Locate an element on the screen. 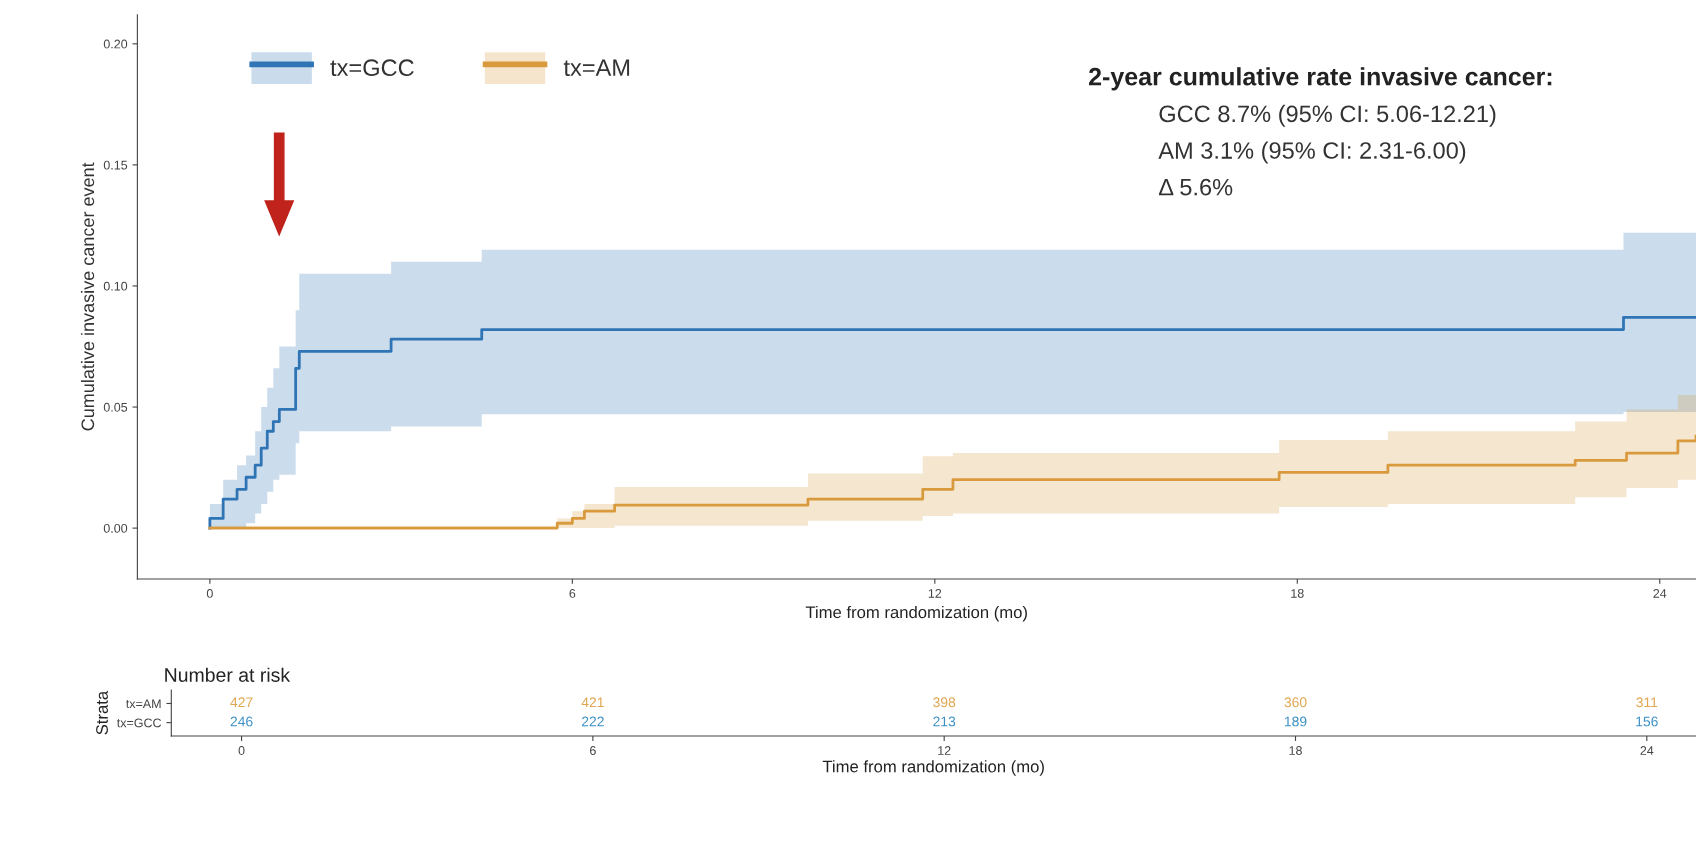 This screenshot has width=1696, height=868. data-label: 427 is located at coordinates (241, 702).